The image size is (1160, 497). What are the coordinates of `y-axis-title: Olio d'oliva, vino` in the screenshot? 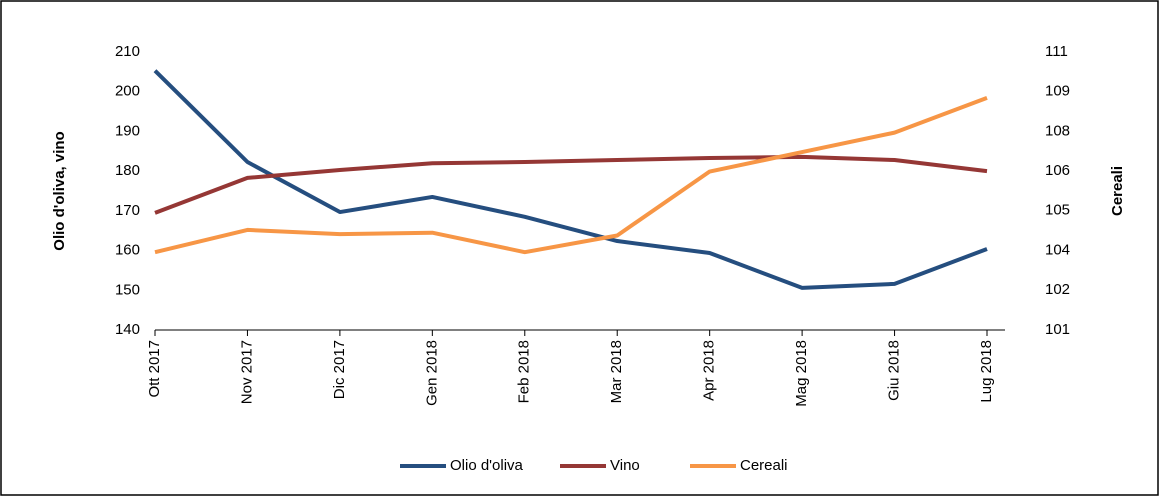 It's located at (59, 190).